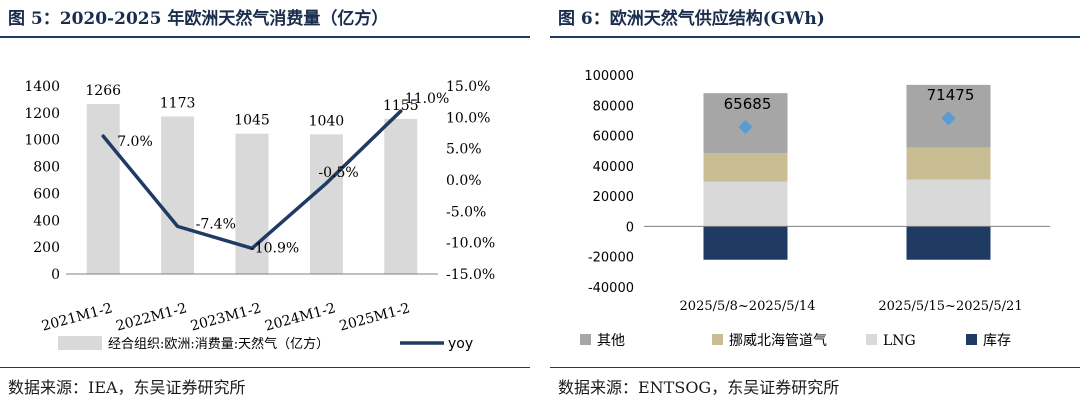 The image size is (1080, 400). Describe the element at coordinates (466, 212) in the screenshot. I see `y-right-tick-label: -5.0%` at that location.